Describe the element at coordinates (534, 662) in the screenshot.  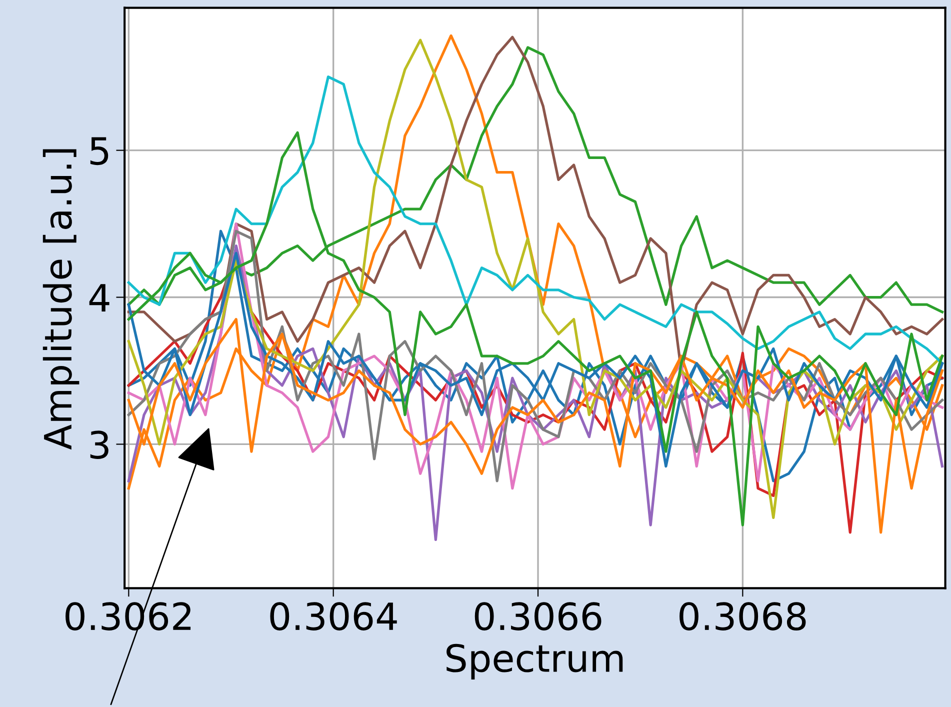
I see `x-axis-title: Spectrum` at that location.